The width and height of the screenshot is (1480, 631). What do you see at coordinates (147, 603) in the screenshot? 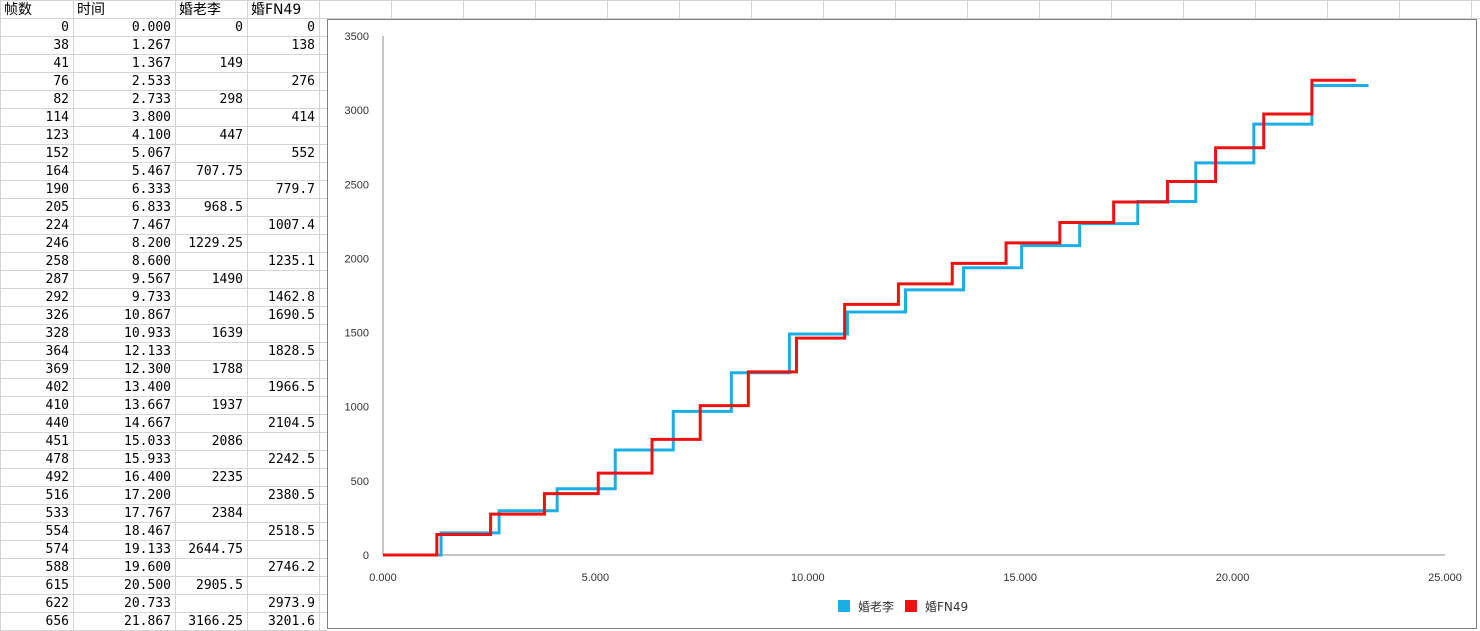
I see `table-cell: 20.733` at bounding box center [147, 603].